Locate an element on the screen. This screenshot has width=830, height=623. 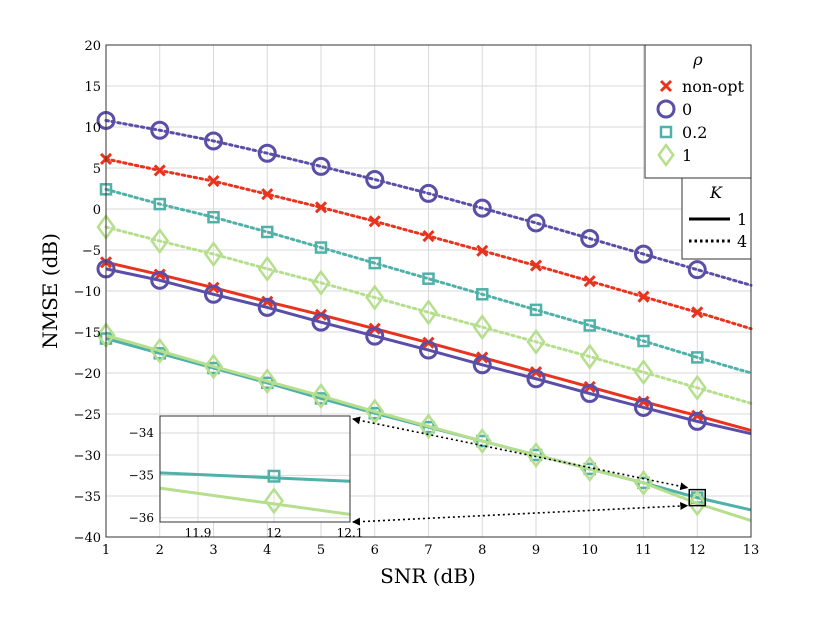
legend-rho-entry: non-opt is located at coordinates (702, 86).